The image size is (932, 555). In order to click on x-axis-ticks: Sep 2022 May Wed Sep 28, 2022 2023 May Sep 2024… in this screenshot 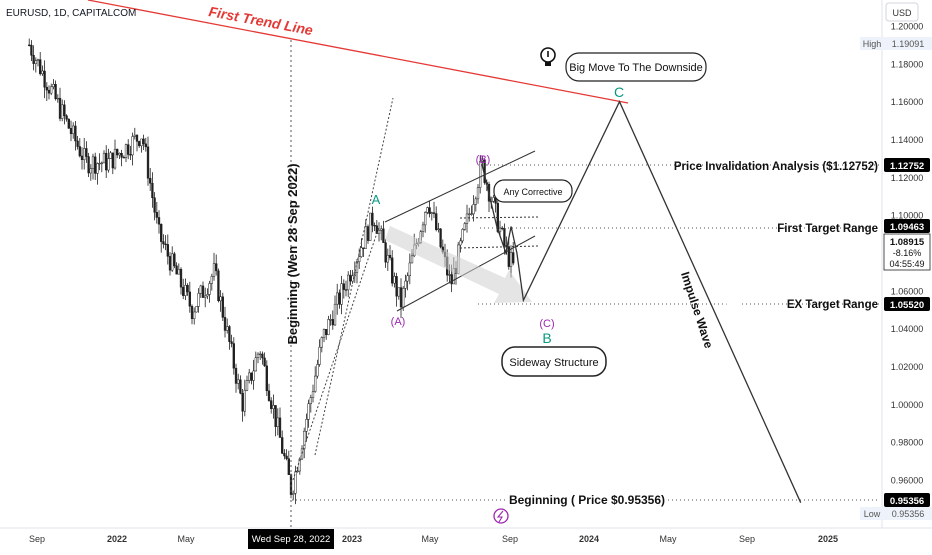, I will do `click(433, 539)`.